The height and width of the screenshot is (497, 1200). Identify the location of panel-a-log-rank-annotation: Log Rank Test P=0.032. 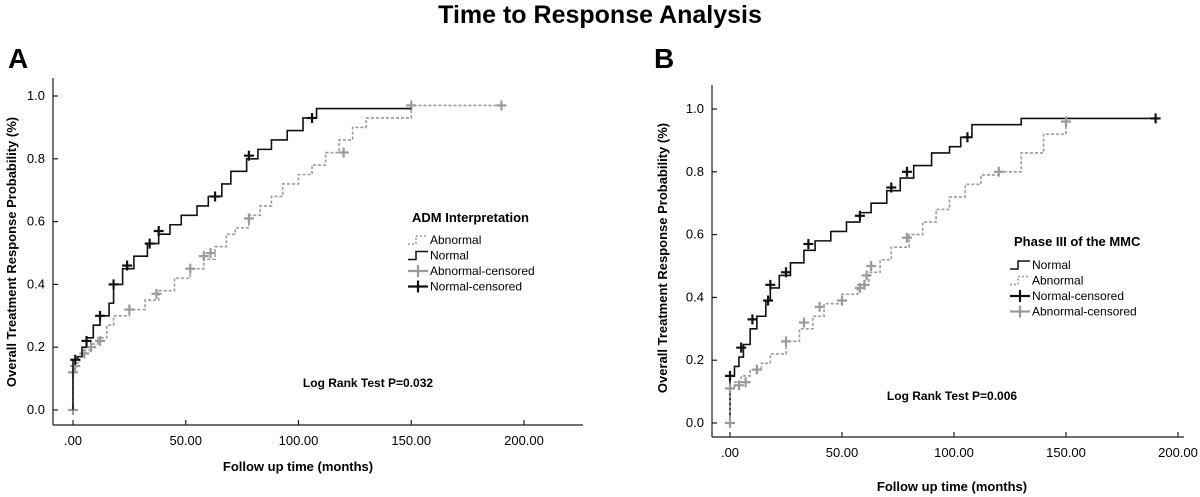
(368, 383).